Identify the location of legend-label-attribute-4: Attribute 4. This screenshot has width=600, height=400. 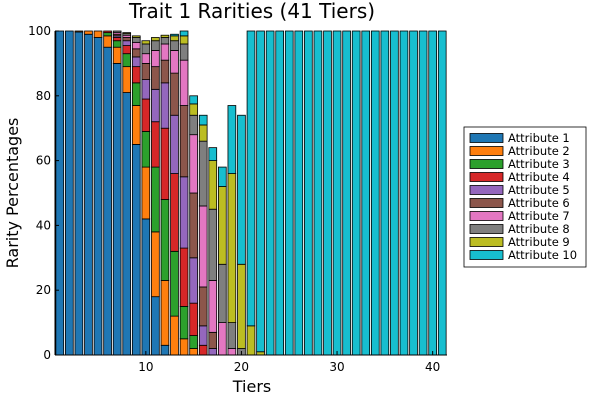
(539, 177).